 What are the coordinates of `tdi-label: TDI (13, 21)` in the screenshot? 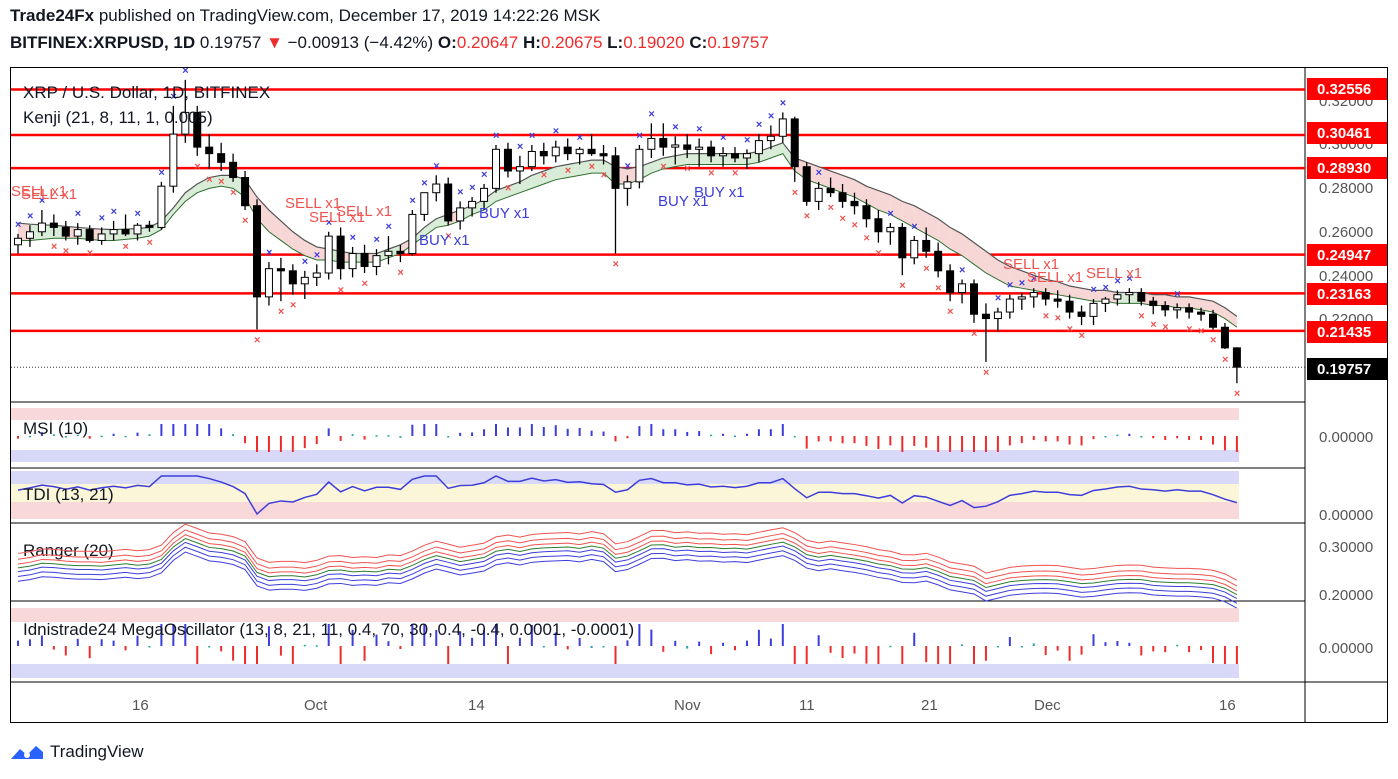 It's located at (68, 494).